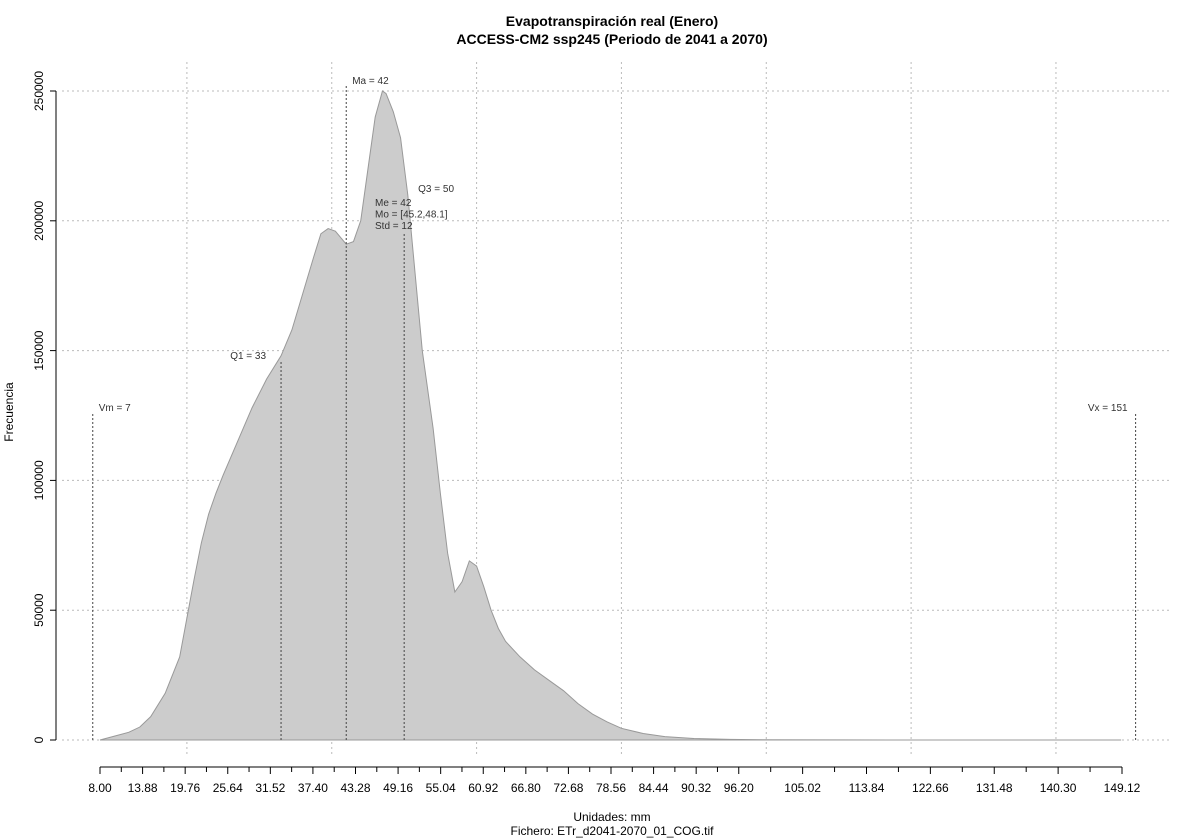 The image size is (1200, 840). What do you see at coordinates (441, 788) in the screenshot?
I see `x-tick-label: 55.04` at bounding box center [441, 788].